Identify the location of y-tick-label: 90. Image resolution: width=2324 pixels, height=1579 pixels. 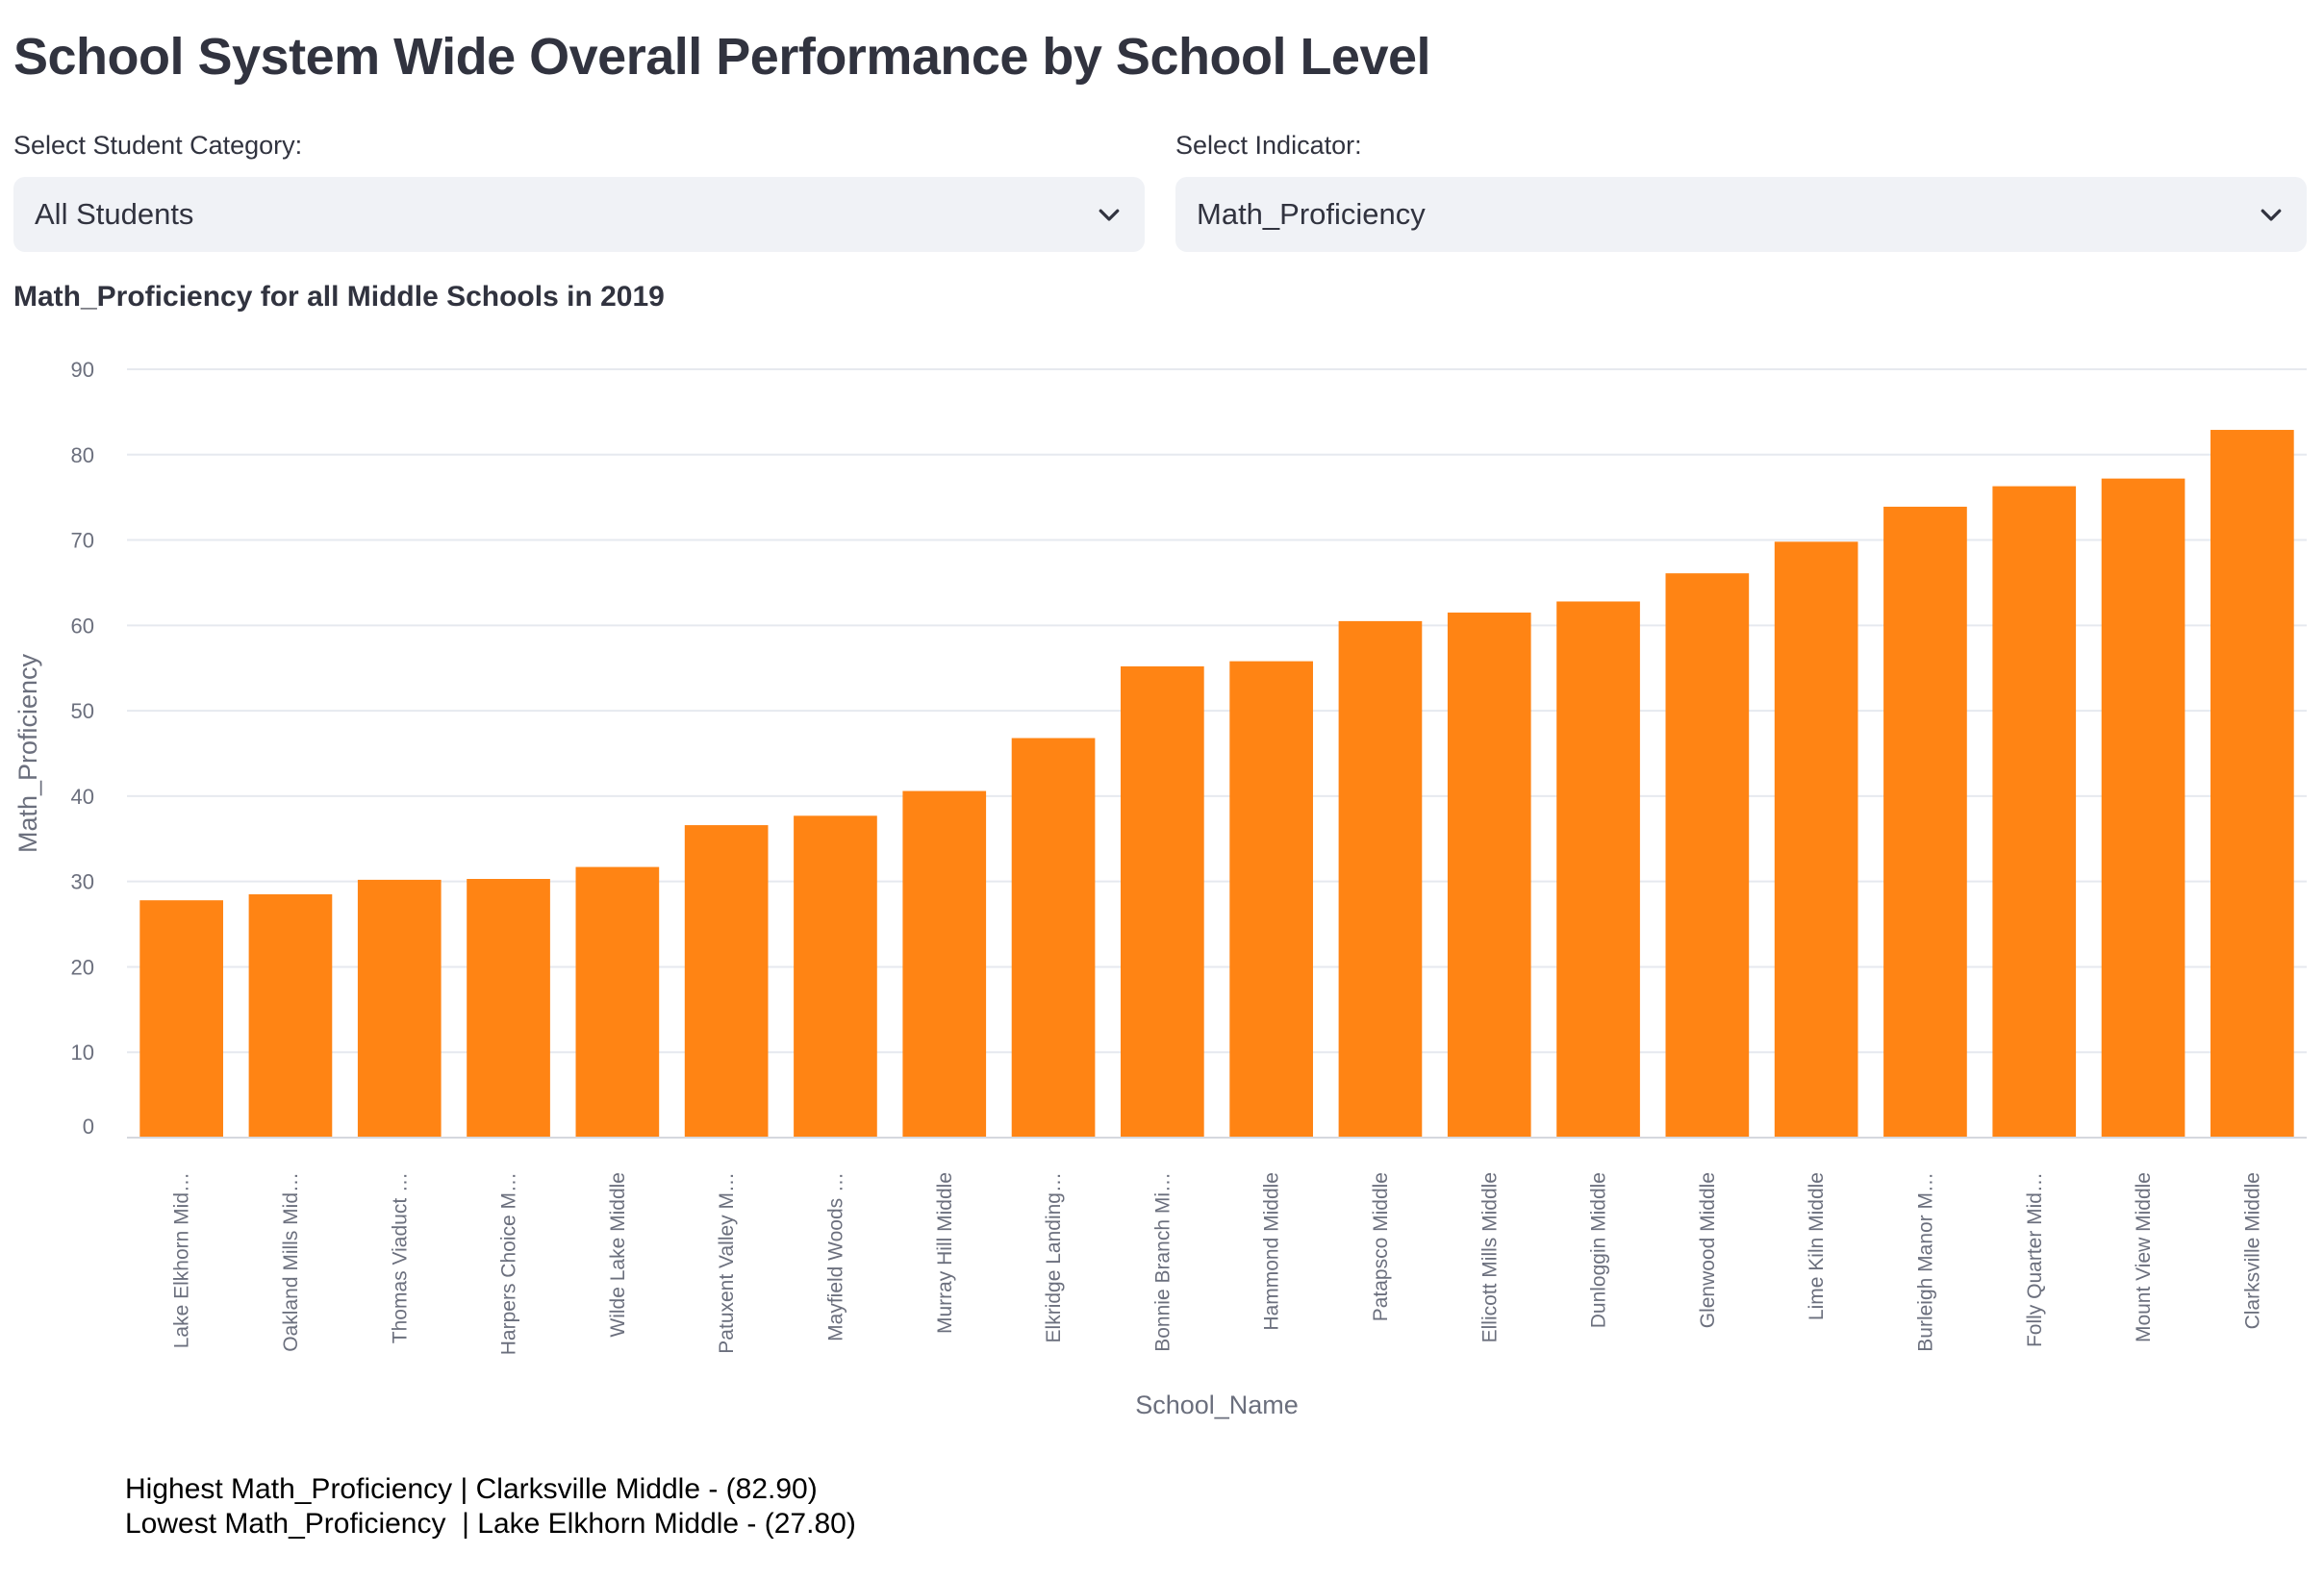
(82, 370).